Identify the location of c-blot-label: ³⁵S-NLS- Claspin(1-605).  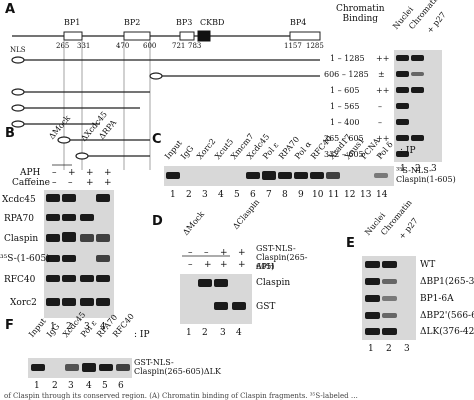
(426, 175).